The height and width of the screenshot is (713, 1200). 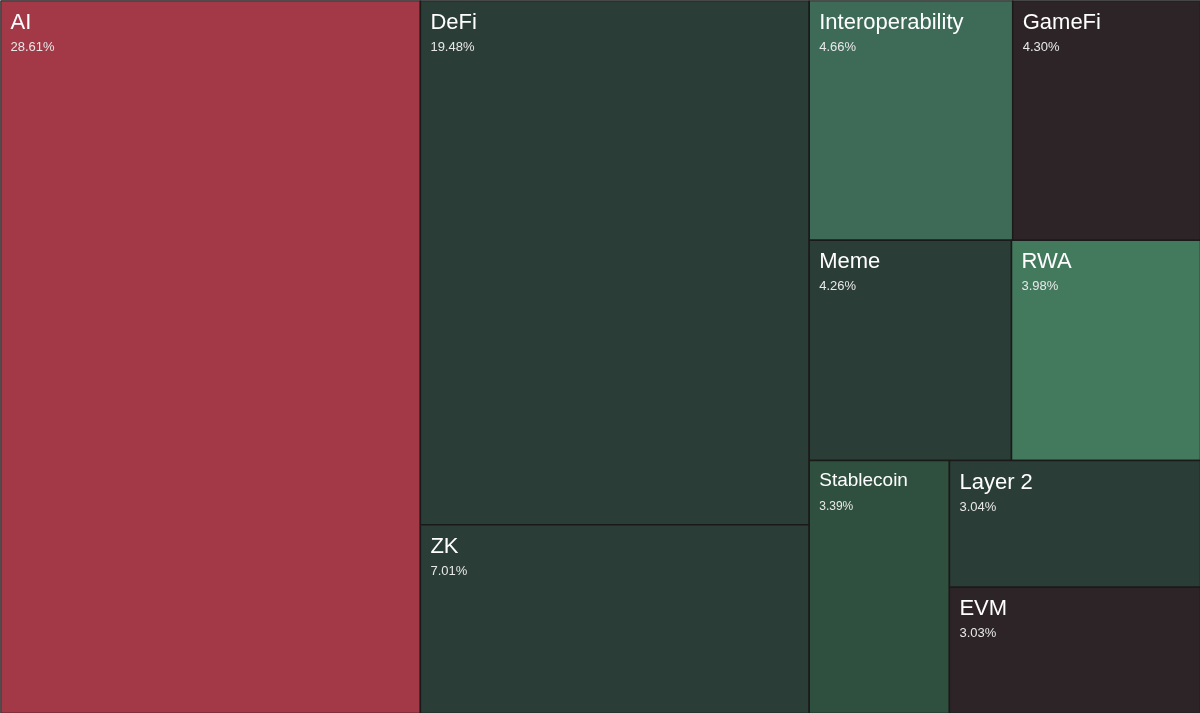 What do you see at coordinates (1041, 46) in the screenshot?
I see `data-label: 4.30%` at bounding box center [1041, 46].